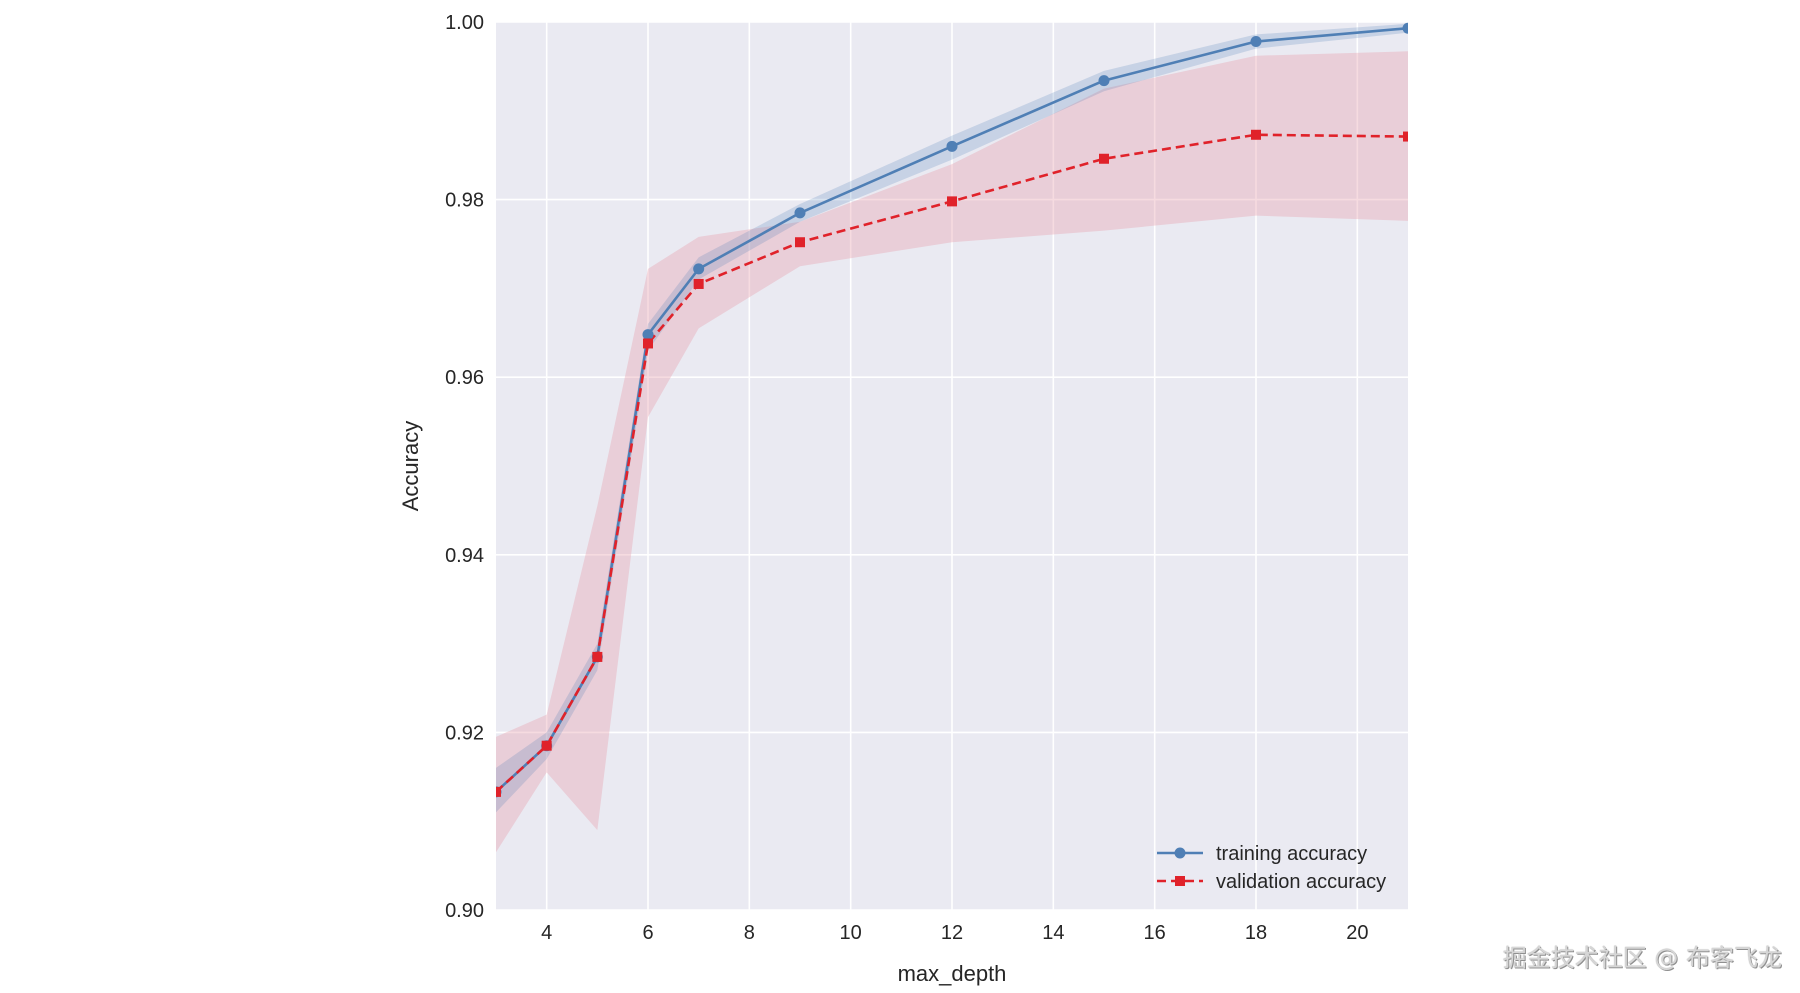 The image size is (1800, 993). Describe the element at coordinates (546, 933) in the screenshot. I see `x-tick-label: 4` at that location.